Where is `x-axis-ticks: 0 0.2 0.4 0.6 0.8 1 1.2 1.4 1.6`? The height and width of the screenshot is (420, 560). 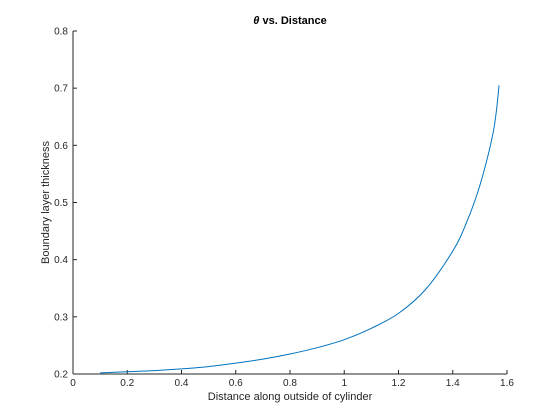 x-axis-ticks: 0 0.2 0.4 0.6 0.8 1 1.2 1.4 1.6 is located at coordinates (292, 379).